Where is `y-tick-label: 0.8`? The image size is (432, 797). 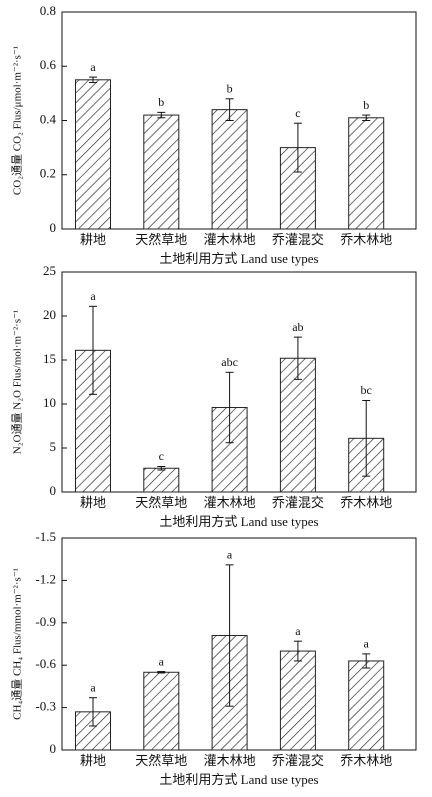
y-tick-label: 0.8 is located at coordinates (48, 10).